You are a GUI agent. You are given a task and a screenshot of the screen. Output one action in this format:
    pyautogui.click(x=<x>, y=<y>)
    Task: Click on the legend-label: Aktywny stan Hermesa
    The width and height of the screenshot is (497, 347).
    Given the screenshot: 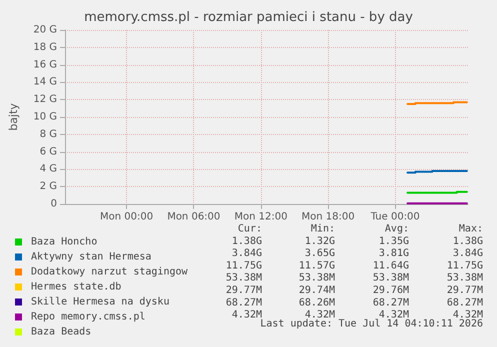 What is the action you would take?
    pyautogui.click(x=91, y=257)
    